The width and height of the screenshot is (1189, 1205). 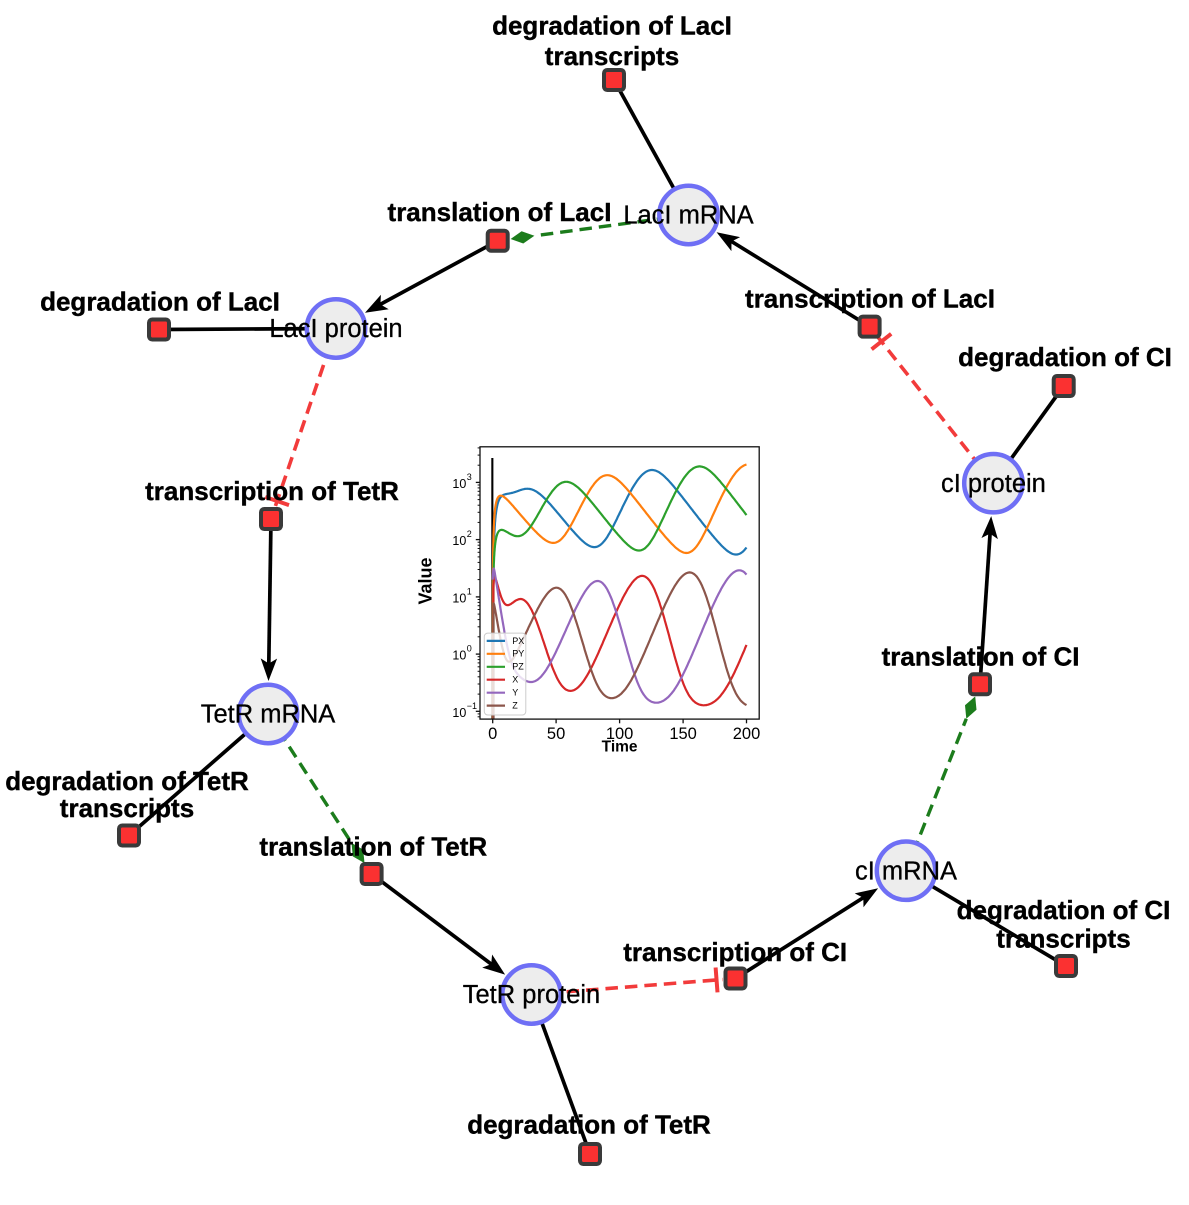 What do you see at coordinates (373, 847) in the screenshot?
I see `svg-text: translation of TetR` at bounding box center [373, 847].